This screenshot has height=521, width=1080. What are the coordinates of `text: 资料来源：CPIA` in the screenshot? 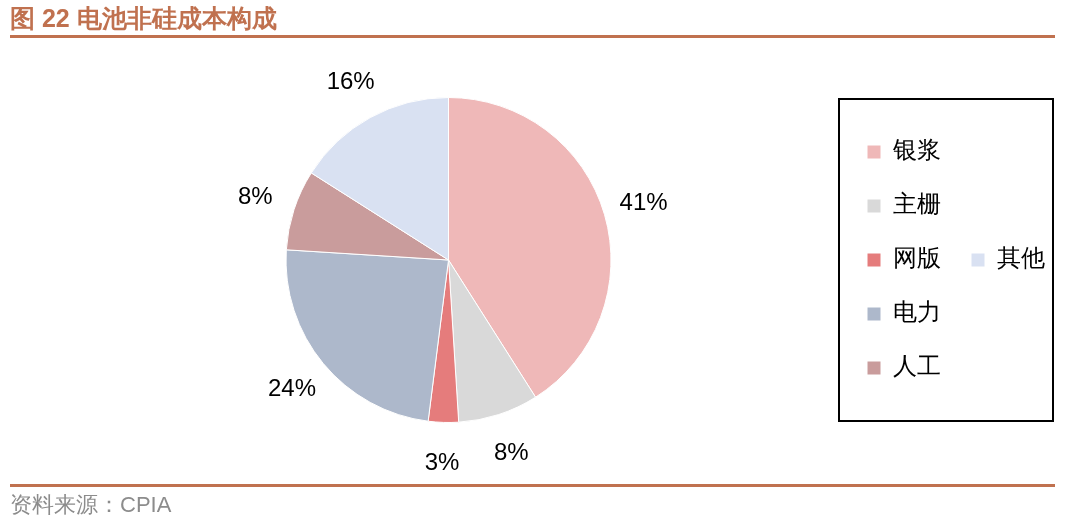 It's located at (91, 505).